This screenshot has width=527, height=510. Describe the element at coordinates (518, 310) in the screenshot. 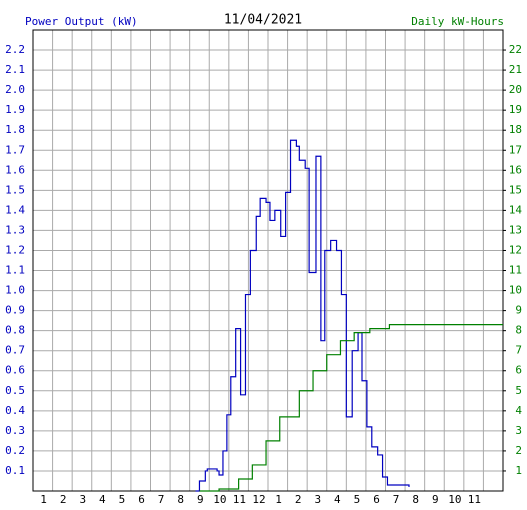

I see `y2-tick-label: 9` at that location.